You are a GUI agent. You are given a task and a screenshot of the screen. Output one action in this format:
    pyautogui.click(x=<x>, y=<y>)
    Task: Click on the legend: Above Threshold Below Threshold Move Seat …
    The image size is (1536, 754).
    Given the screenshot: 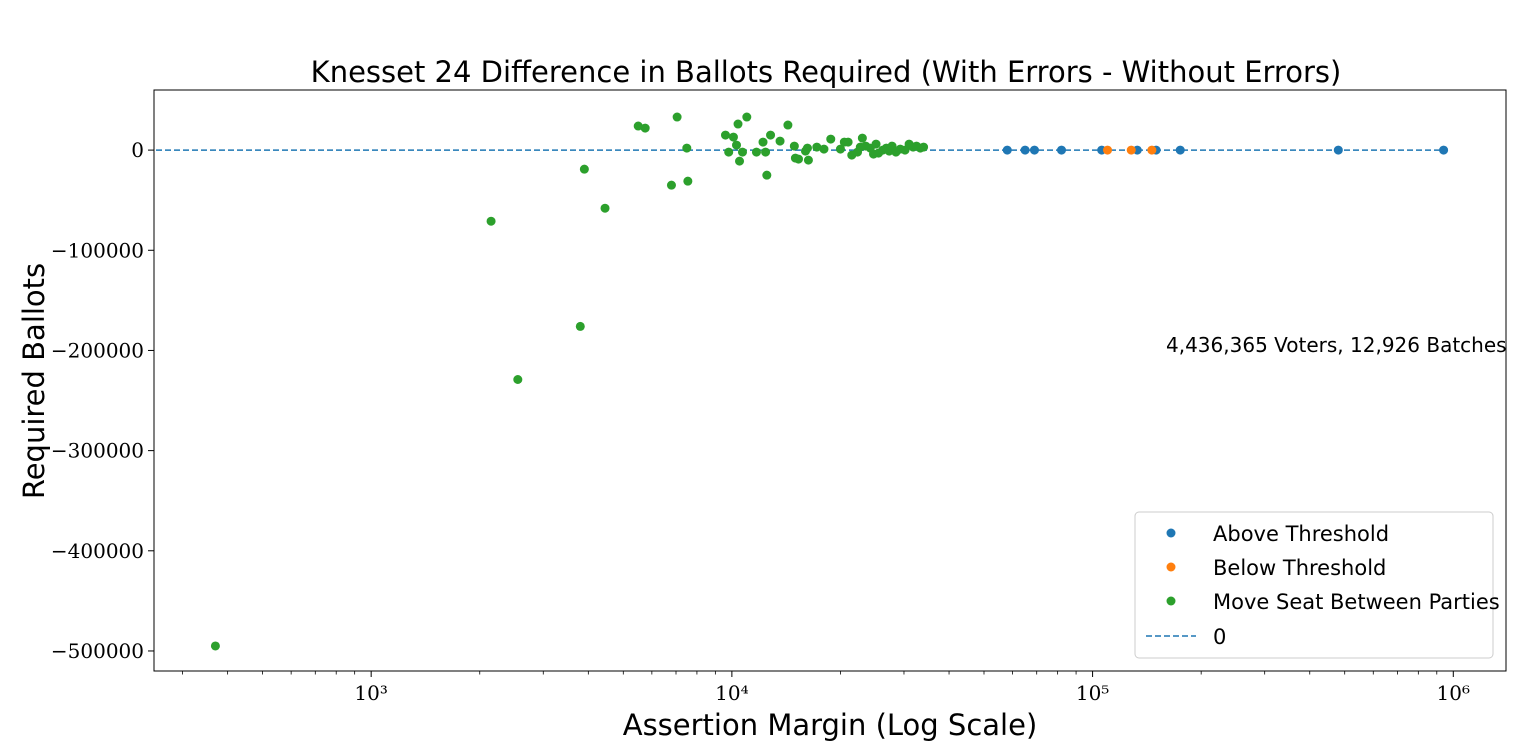 What is the action you would take?
    pyautogui.click(x=1317, y=585)
    